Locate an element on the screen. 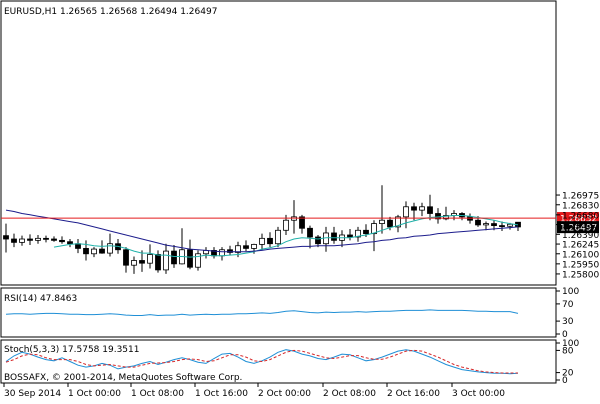 The width and height of the screenshot is (600, 404). x-tick-label: 3 Oct 00:00 is located at coordinates (478, 394).